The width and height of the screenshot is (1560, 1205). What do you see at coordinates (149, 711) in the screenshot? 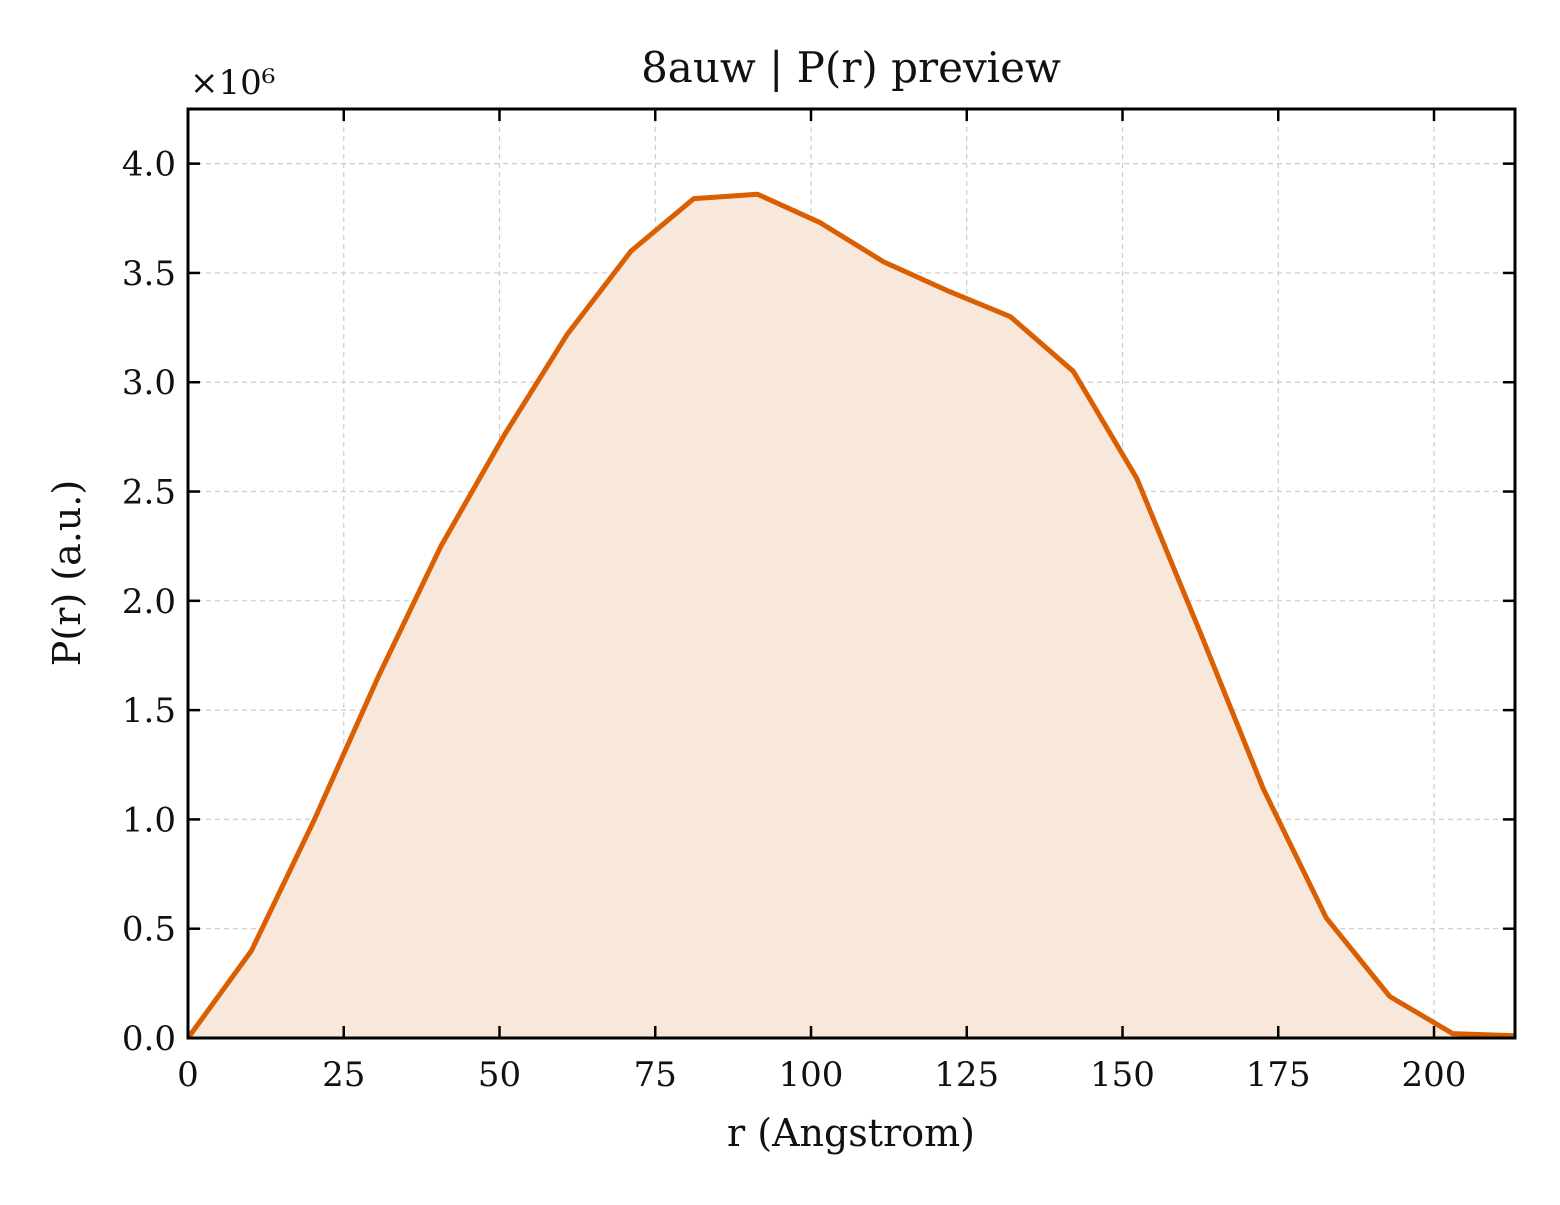
I see `y-tick-label: 1.5` at bounding box center [149, 711].